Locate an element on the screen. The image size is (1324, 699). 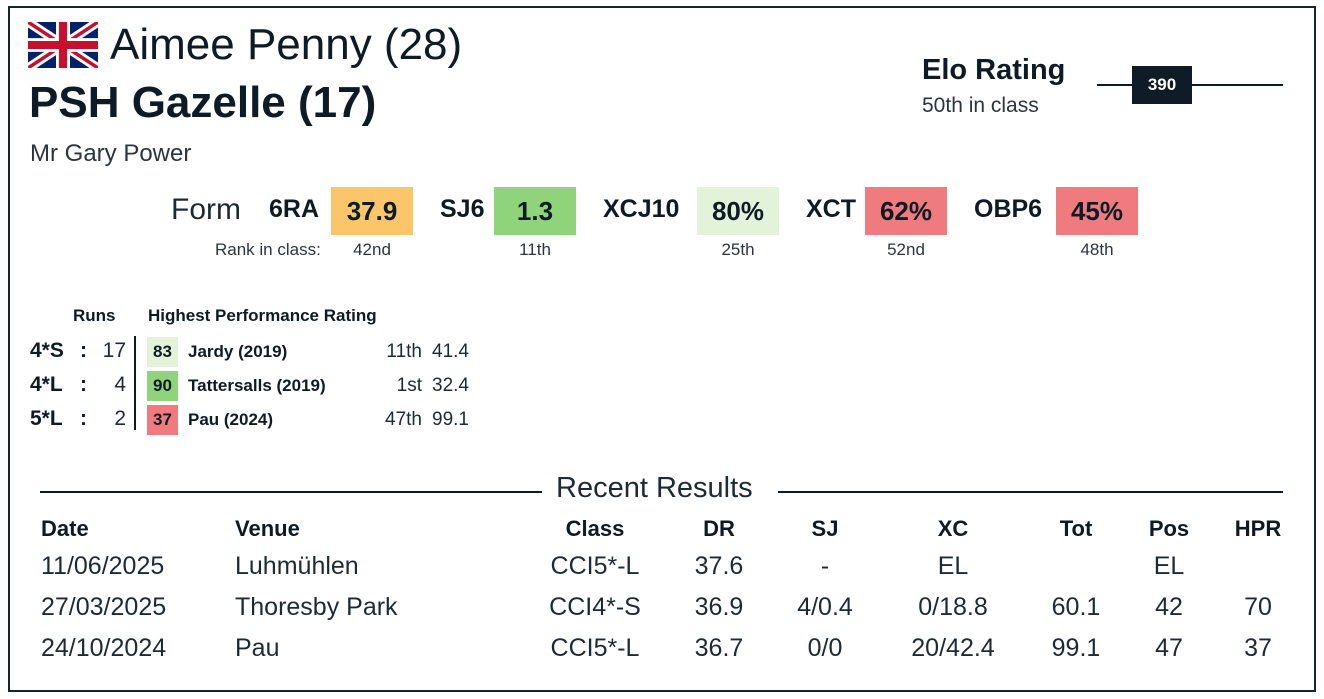
form-key-xcj10: XCJ10 is located at coordinates (641, 209).